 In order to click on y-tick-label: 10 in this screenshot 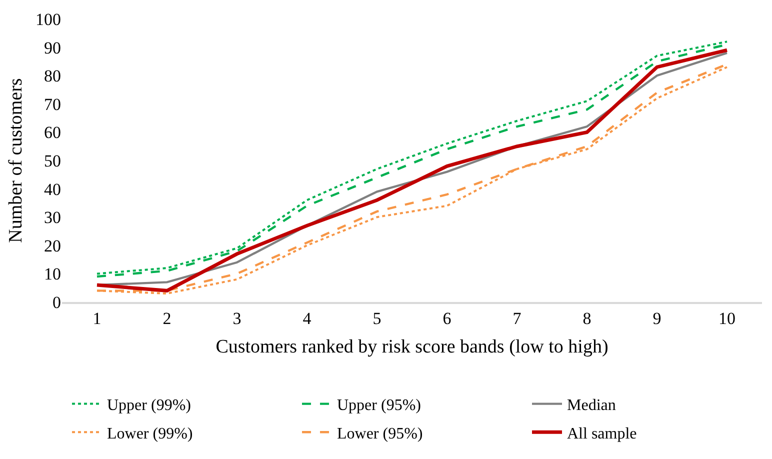, I will do `click(52, 274)`.